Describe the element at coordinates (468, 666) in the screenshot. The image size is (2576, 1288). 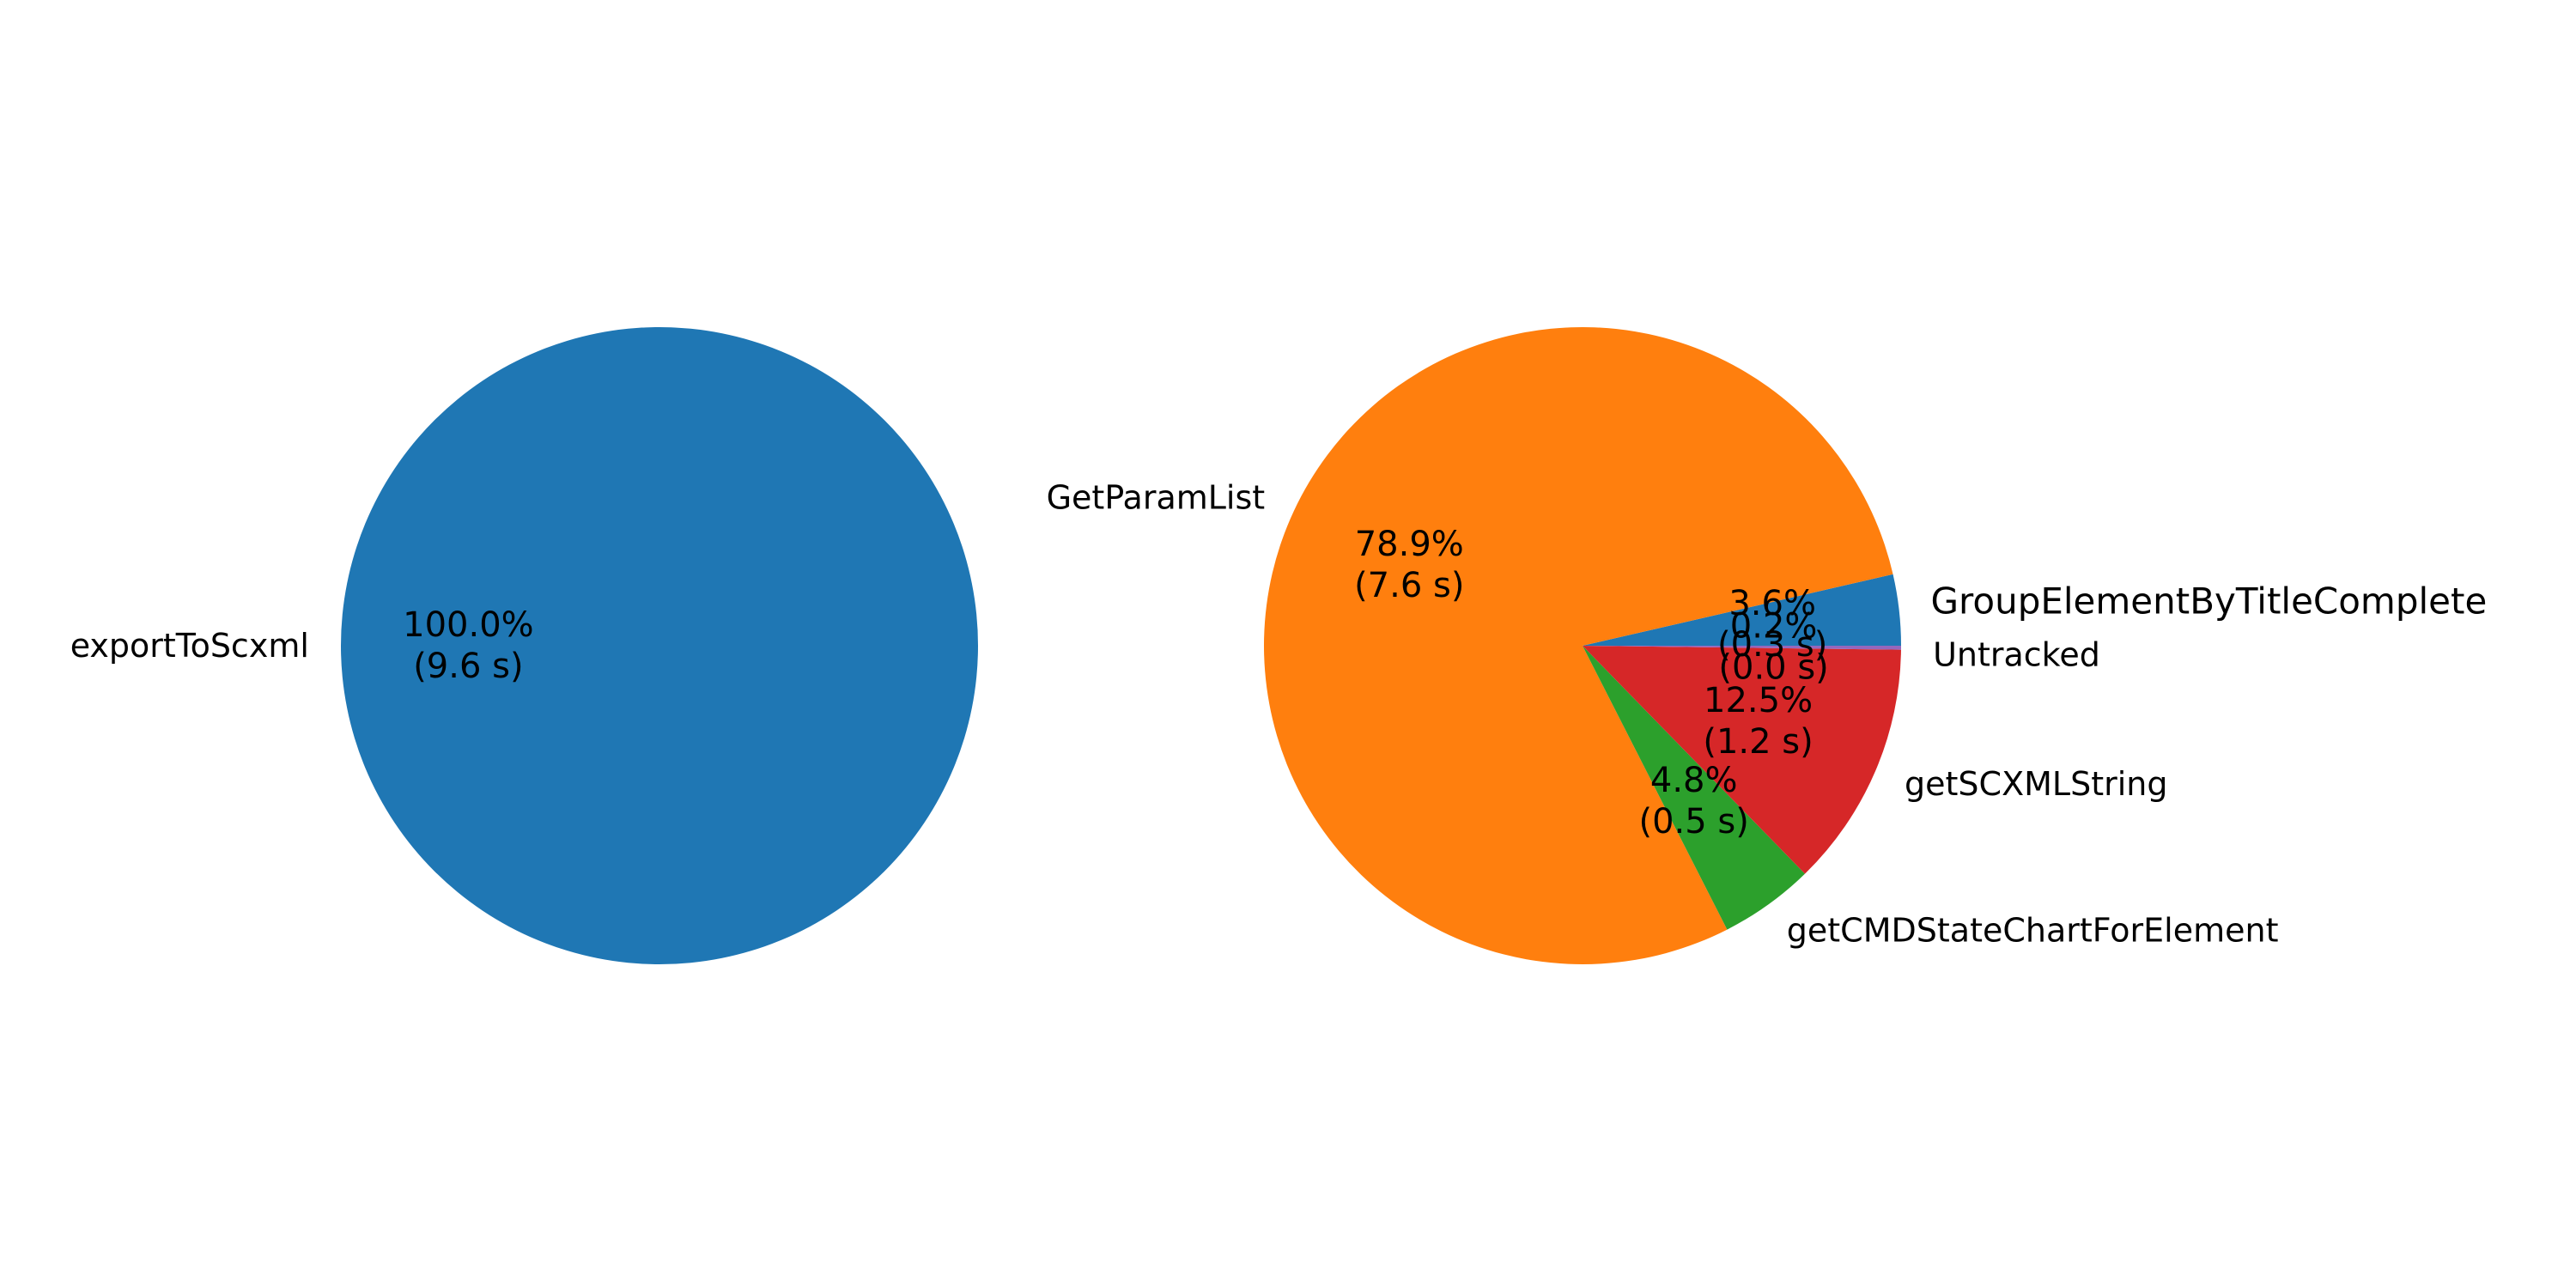
I see `slice-time-export-to-scxml: (9.6 s)` at that location.